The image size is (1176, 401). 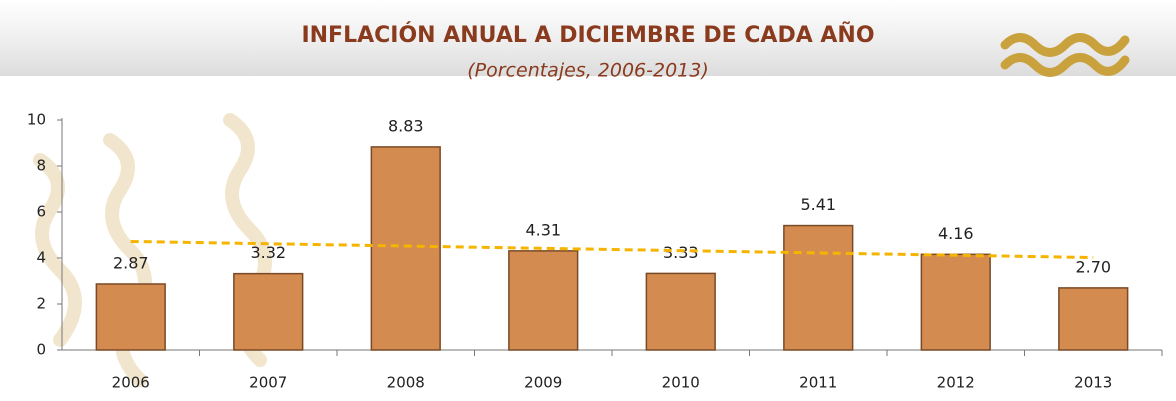 I want to click on x-tick-label: 2007, so click(x=268, y=383).